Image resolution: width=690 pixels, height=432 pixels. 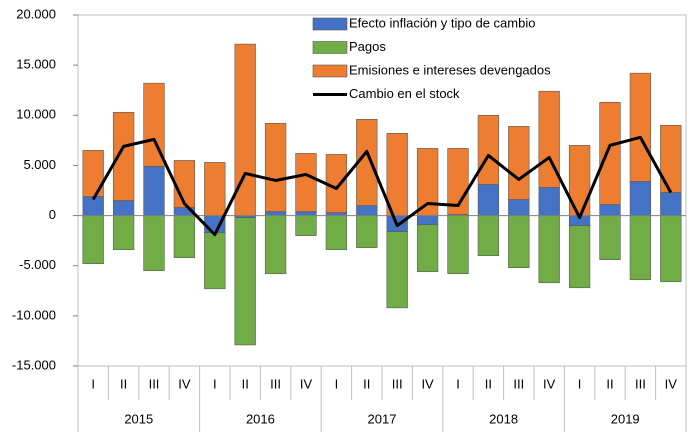 What do you see at coordinates (52, 214) in the screenshot?
I see `y-tick-label: 0` at bounding box center [52, 214].